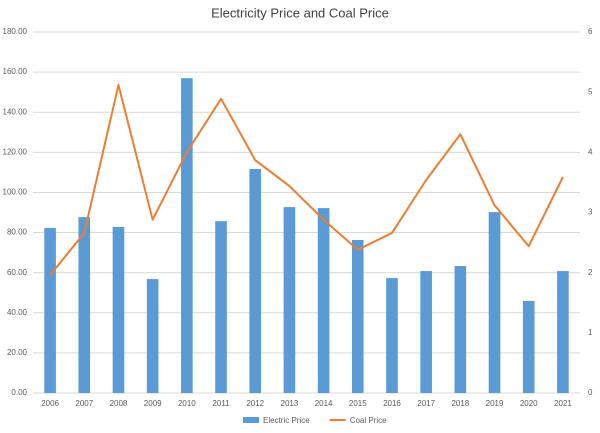 Image resolution: width=600 pixels, height=433 pixels. Describe the element at coordinates (15, 71) in the screenshot. I see `y-tick-label: 160.00` at that location.